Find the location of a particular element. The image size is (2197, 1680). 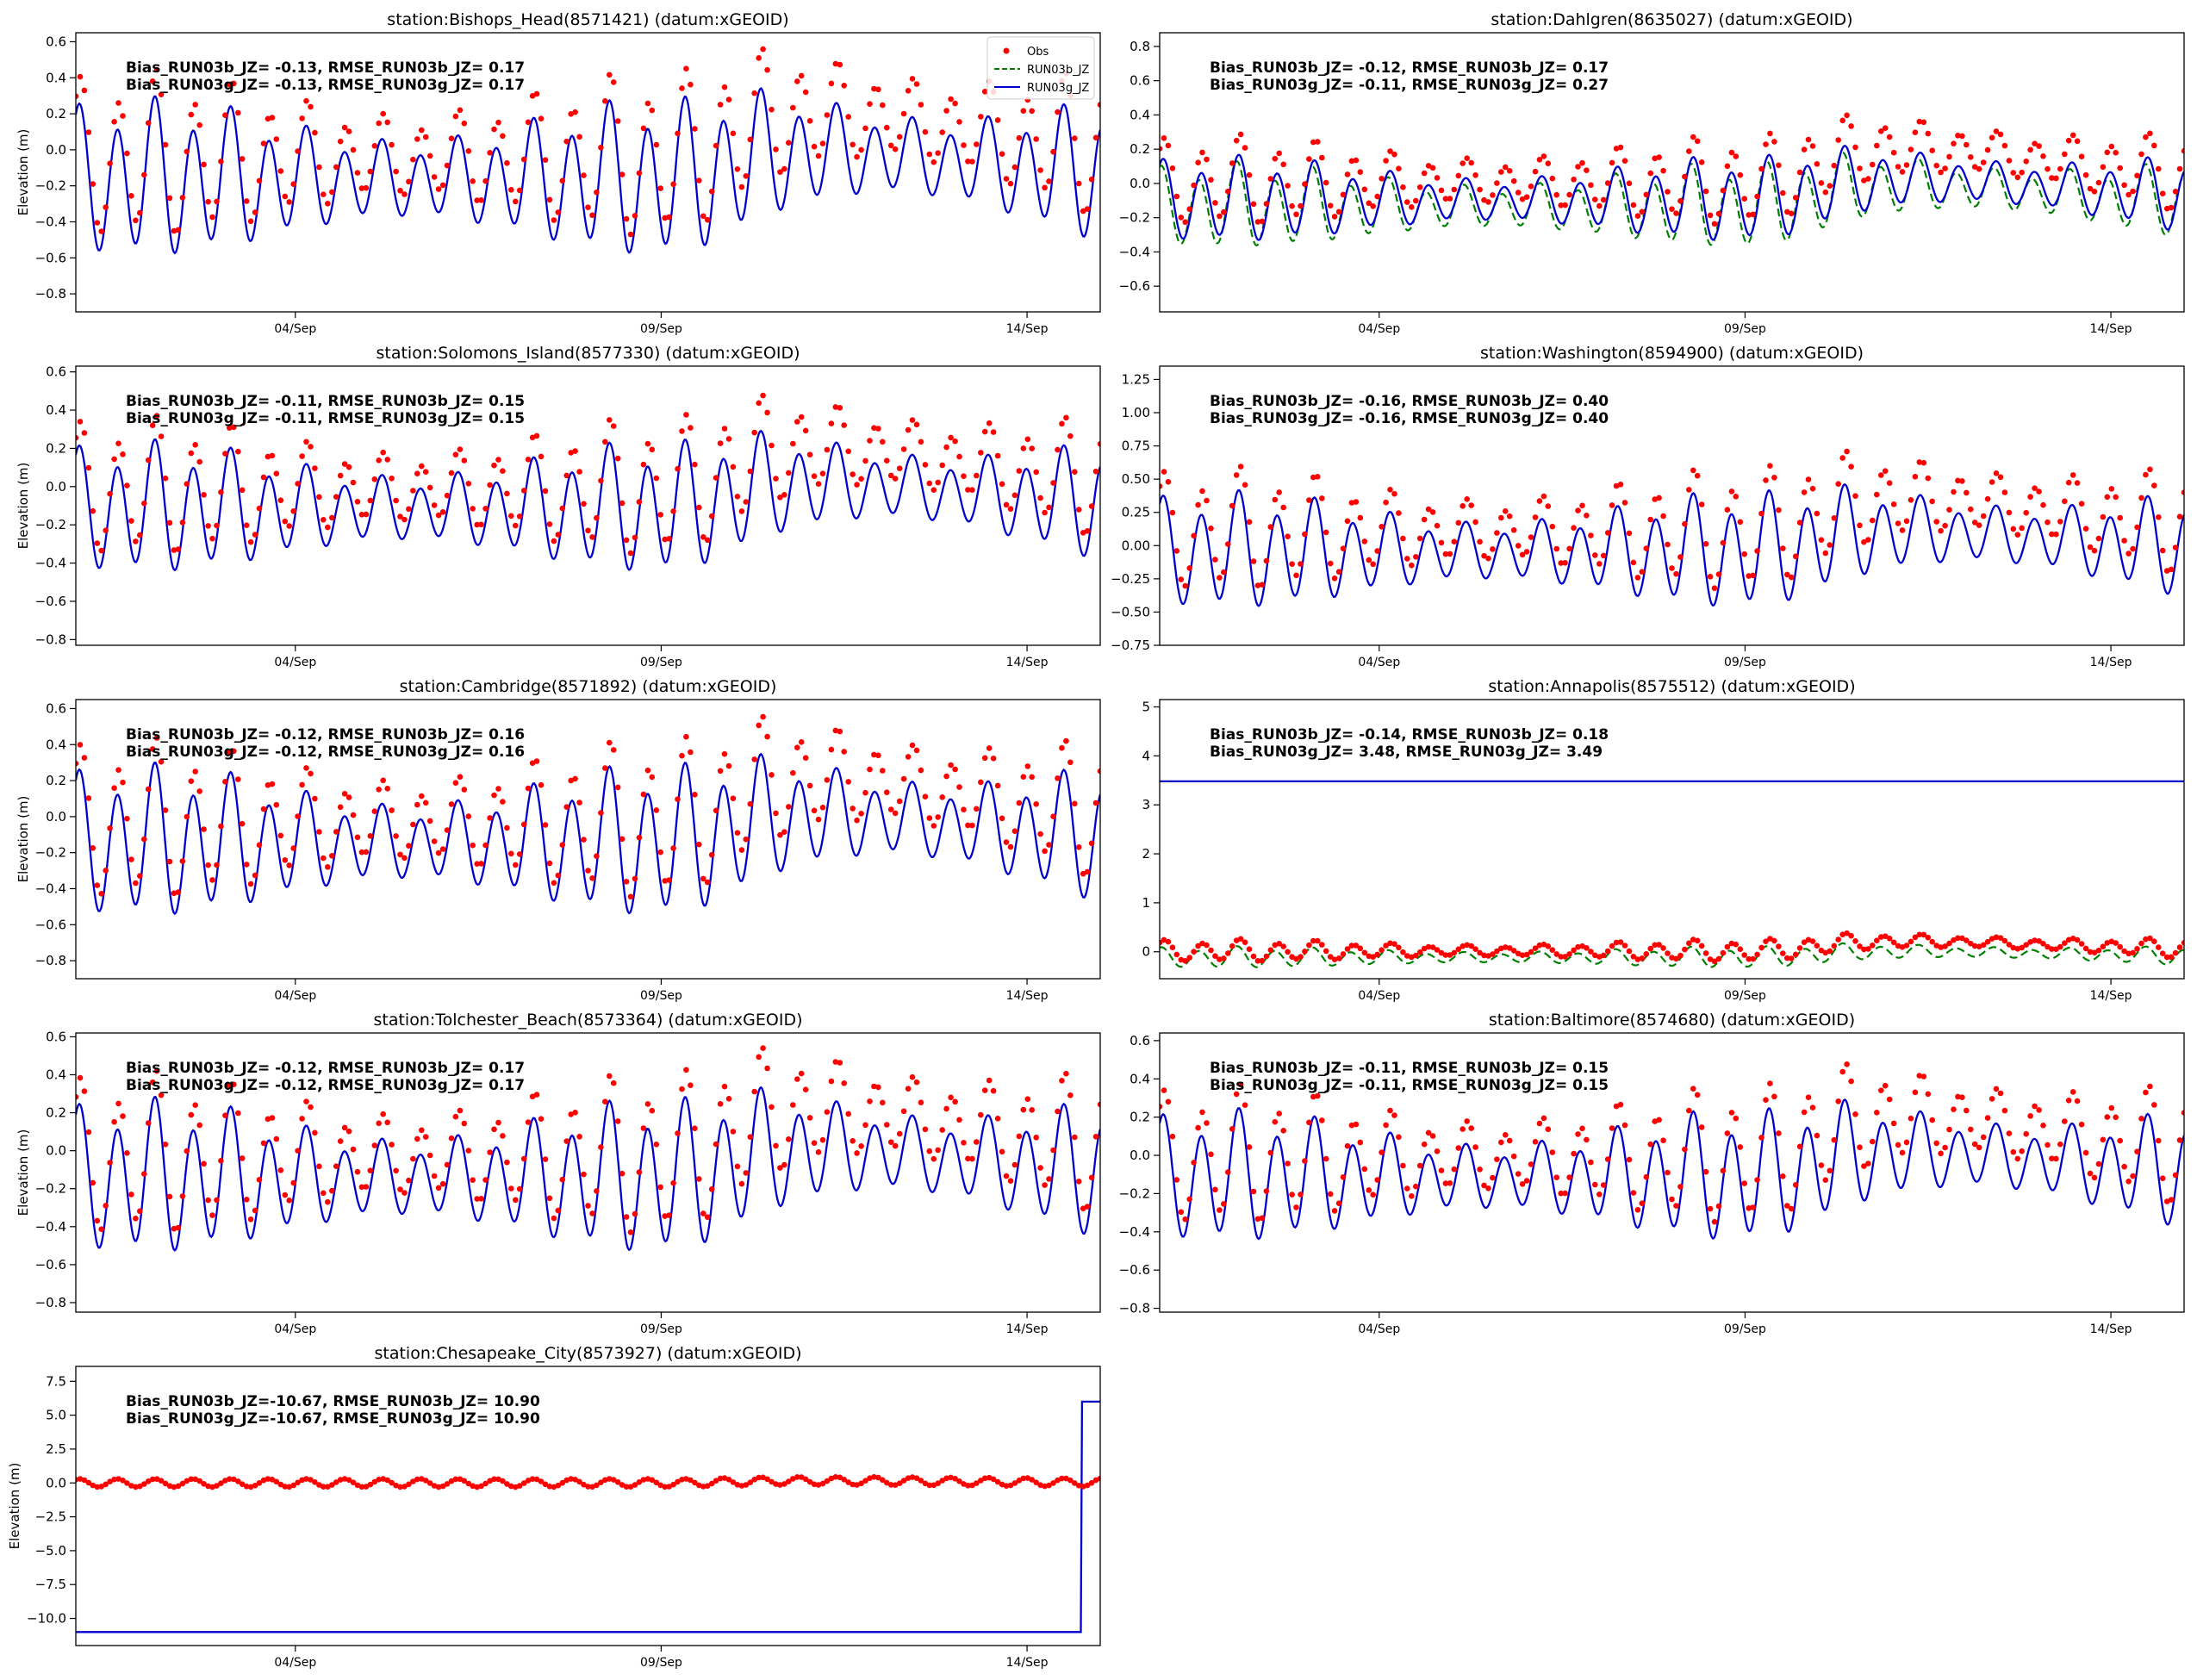

x-tick-label: 09/Sep is located at coordinates (661, 1329).